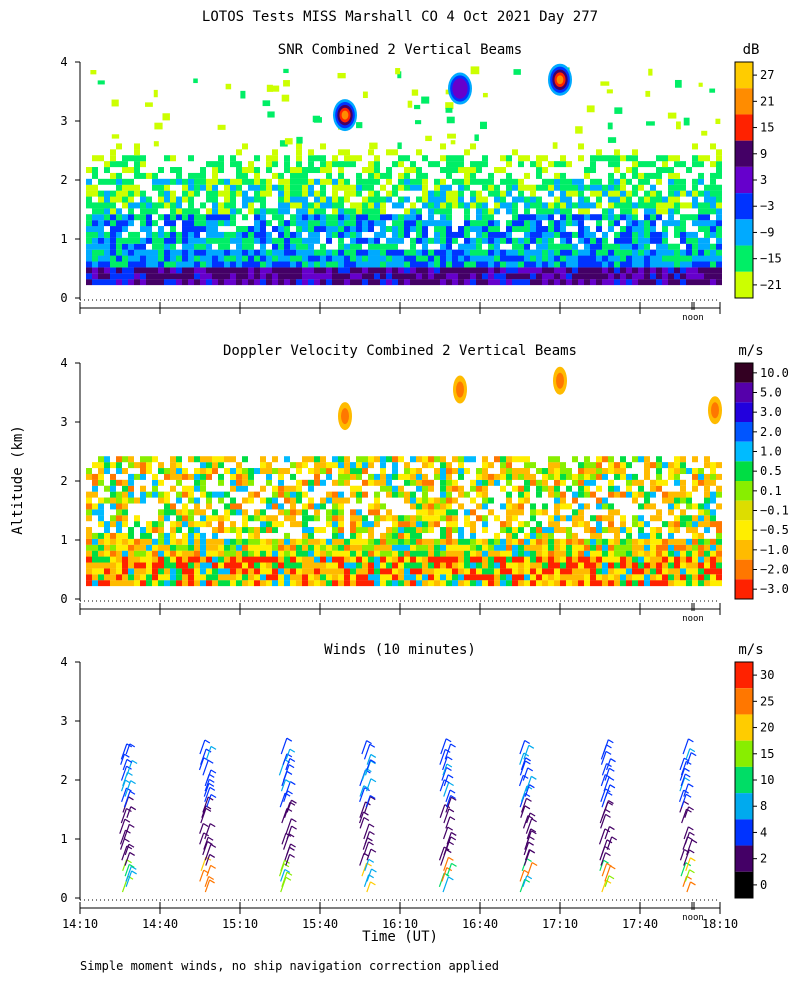 The height and width of the screenshot is (1000, 800). What do you see at coordinates (750, 351) in the screenshot?
I see `colorbar-unit: m/s` at bounding box center [750, 351].